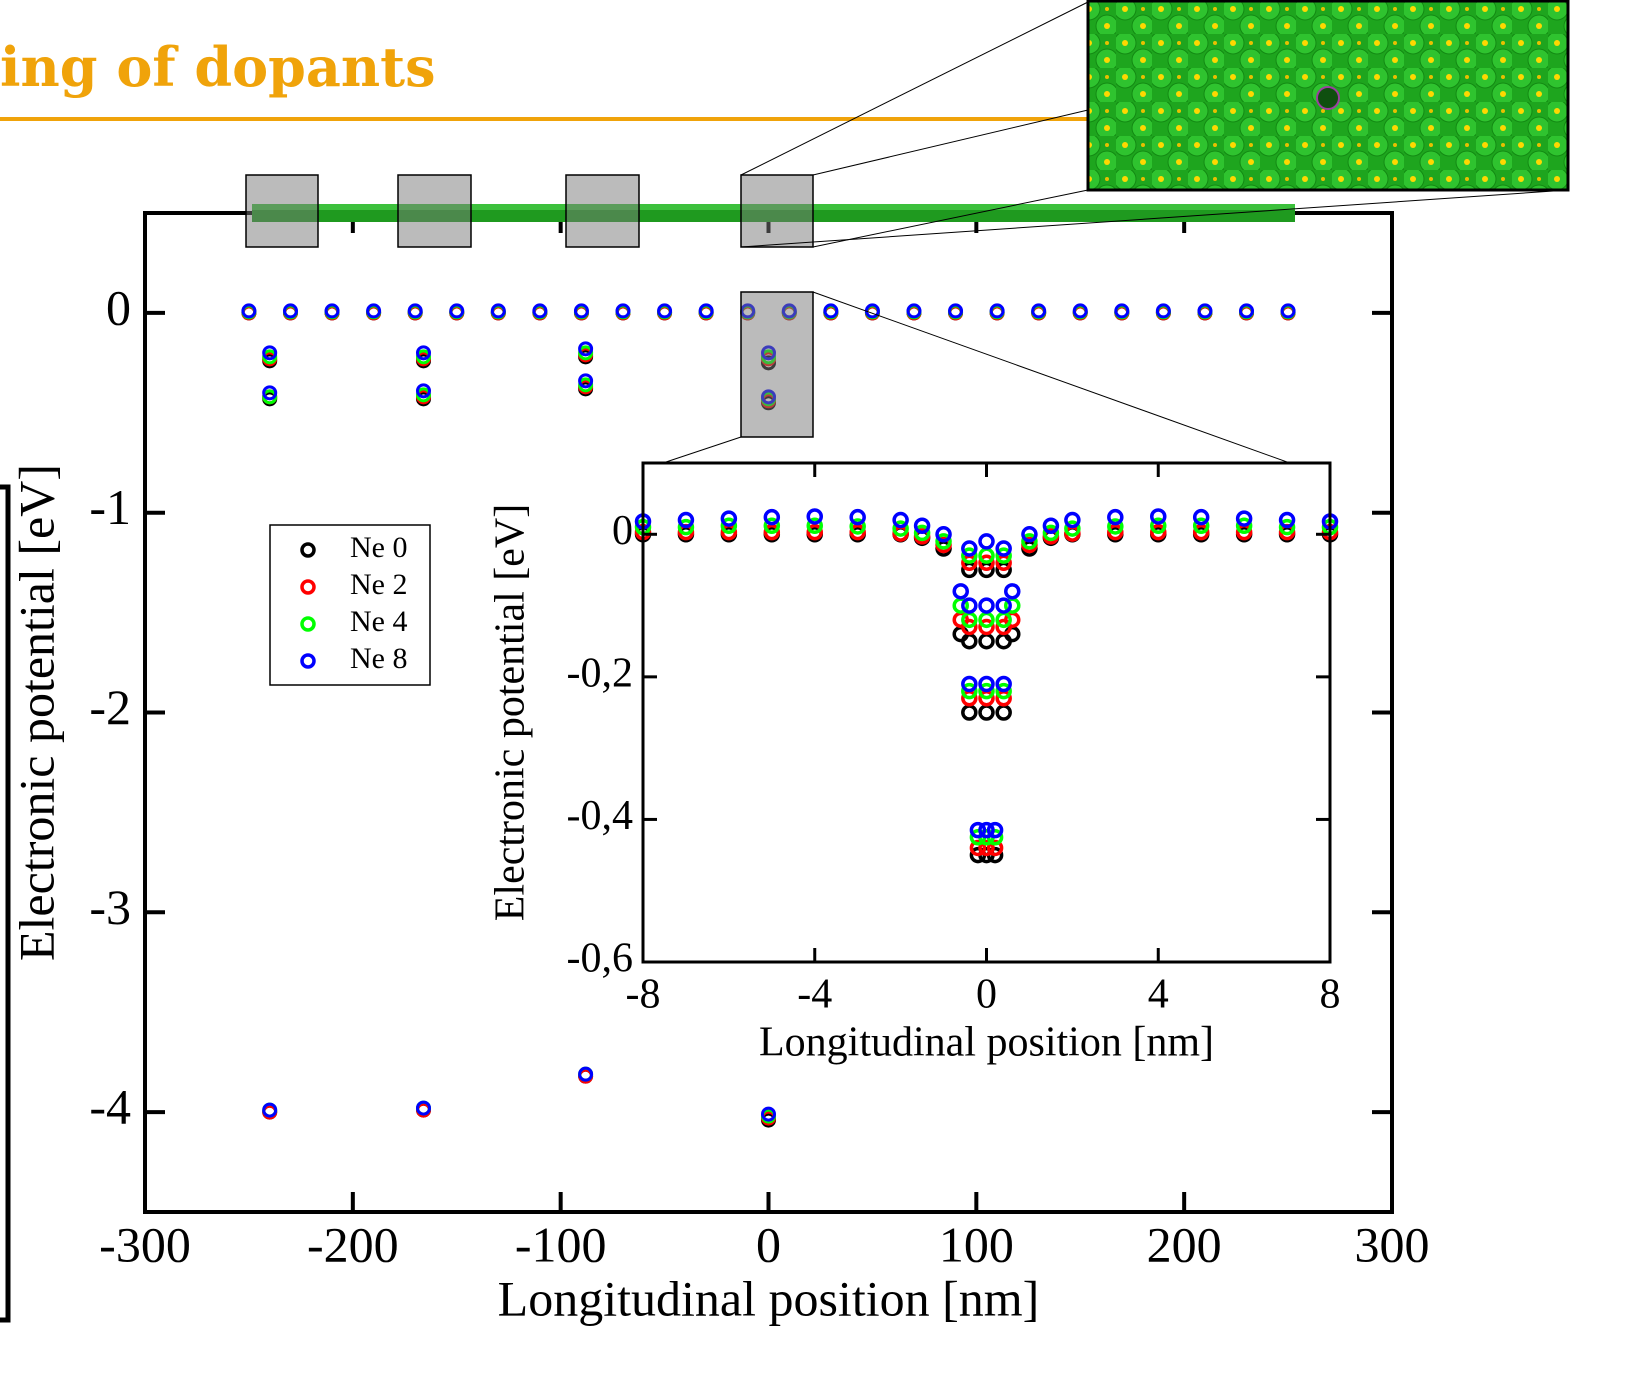 Image resolution: width=1628 pixels, height=1389 pixels. What do you see at coordinates (643, 995) in the screenshot?
I see `x-tick-label: -8` at bounding box center [643, 995].